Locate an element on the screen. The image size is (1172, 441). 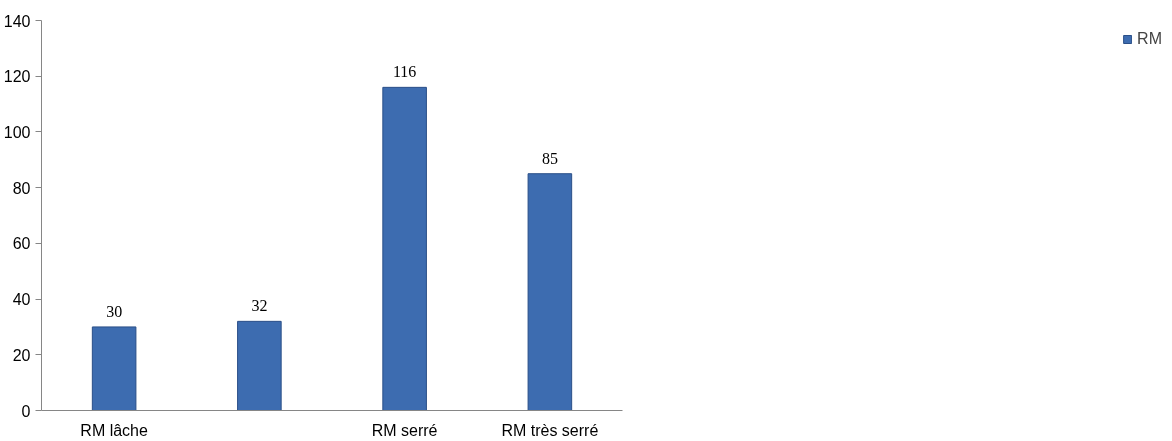
y-tick-label: 100 is located at coordinates (17, 132).